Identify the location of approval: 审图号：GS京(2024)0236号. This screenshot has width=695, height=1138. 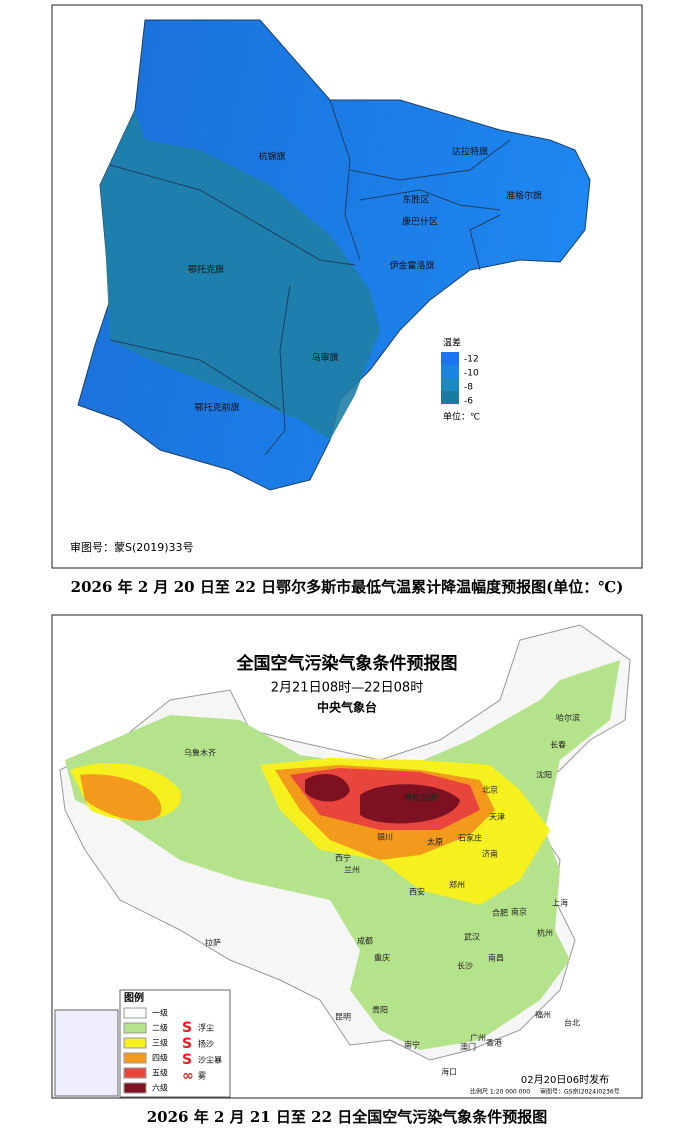
(580, 1092).